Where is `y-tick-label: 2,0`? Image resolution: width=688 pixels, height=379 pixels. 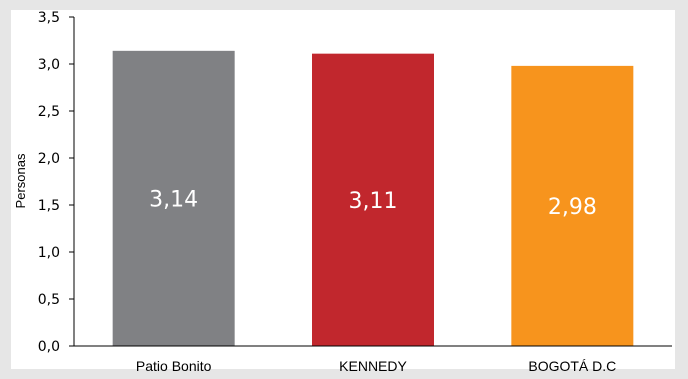 y-tick-label: 2,0 is located at coordinates (49, 159).